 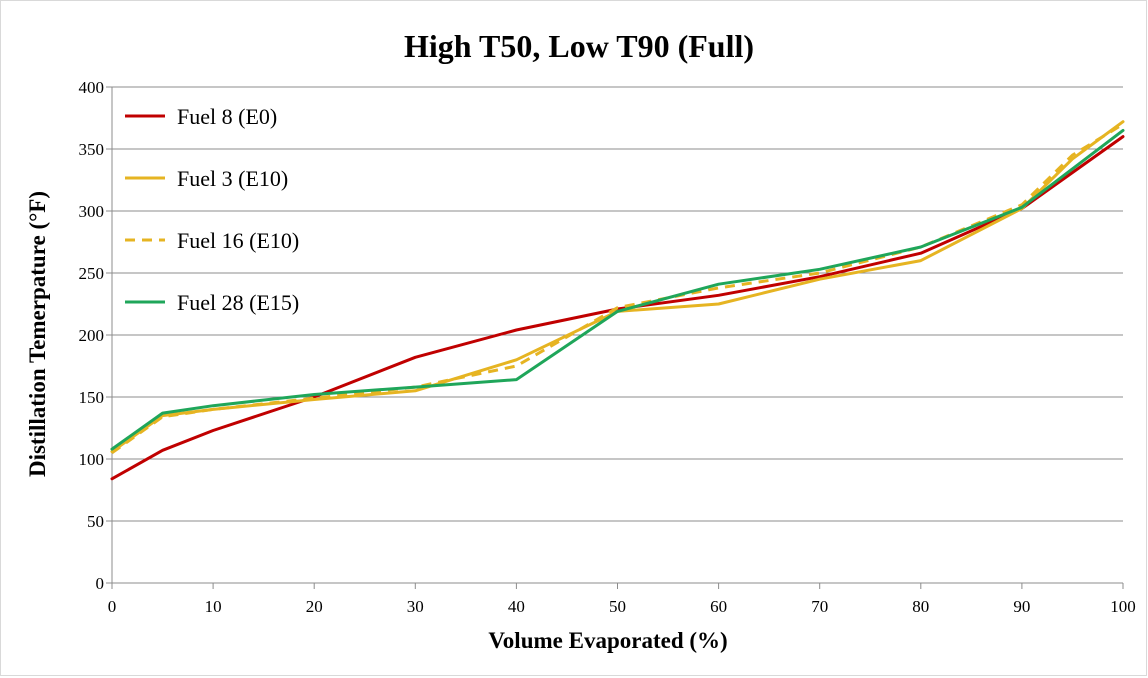 I want to click on x-tick-label: 20, so click(x=314, y=606).